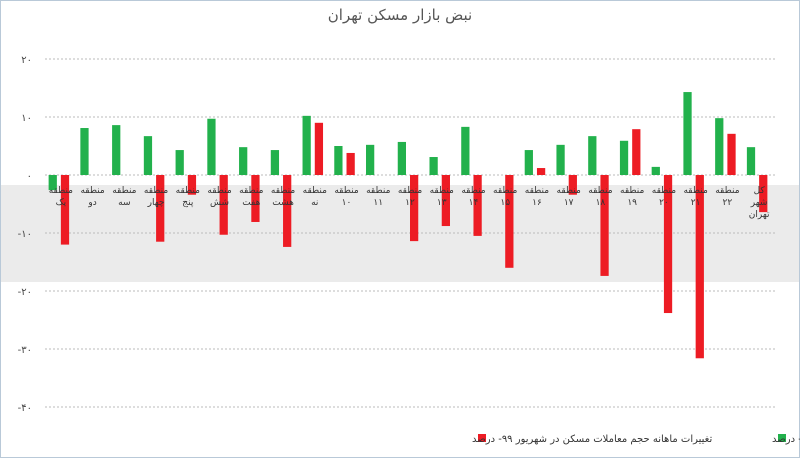 The image size is (800, 458). I want to click on x-tick-label: منطقه ۱۴, so click(473, 197).